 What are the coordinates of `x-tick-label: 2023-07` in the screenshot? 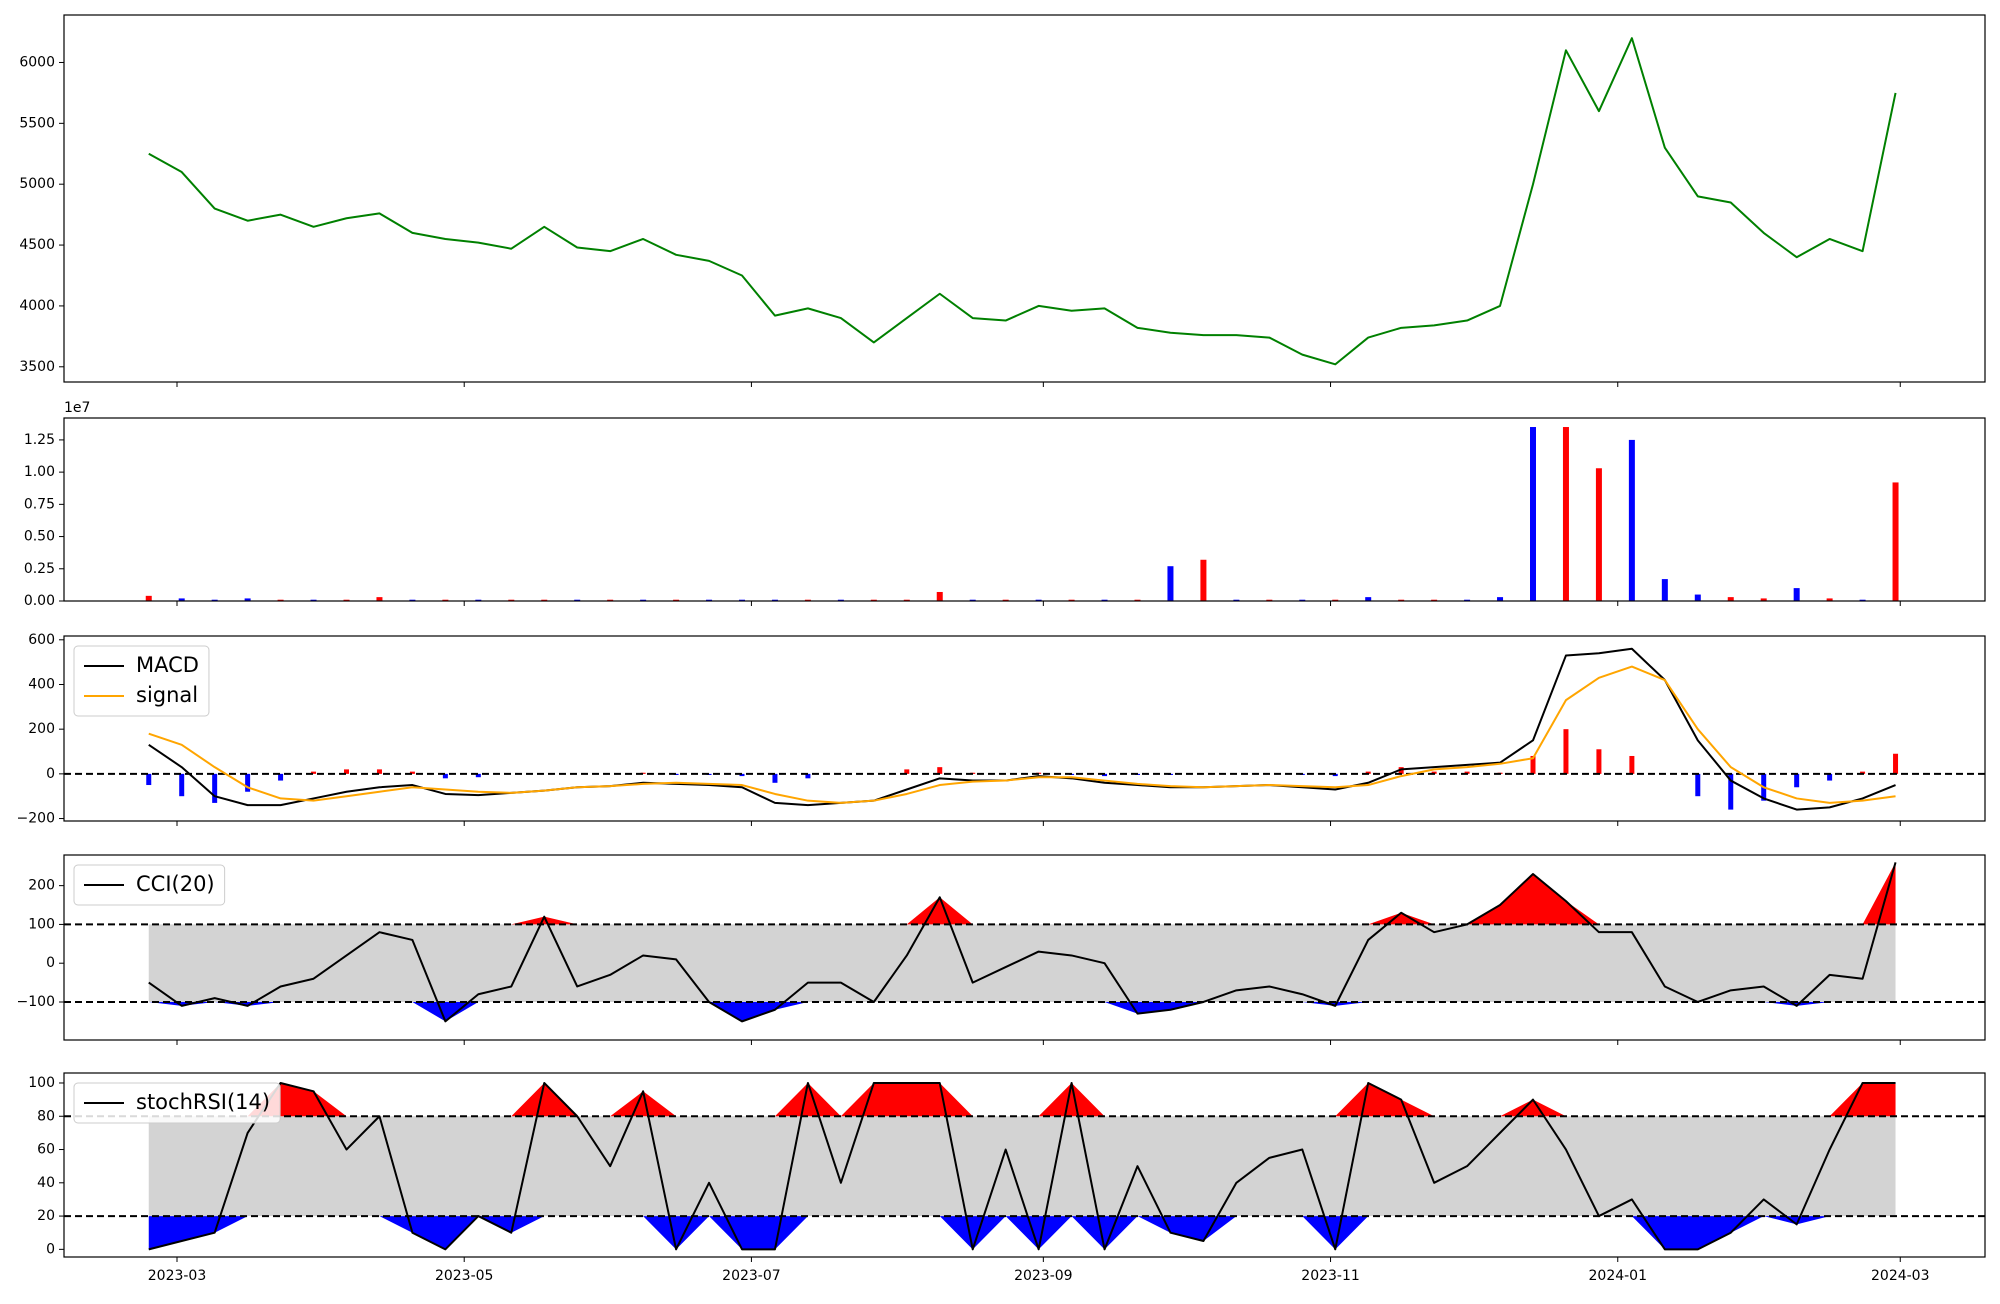 It's located at (751, 1276).